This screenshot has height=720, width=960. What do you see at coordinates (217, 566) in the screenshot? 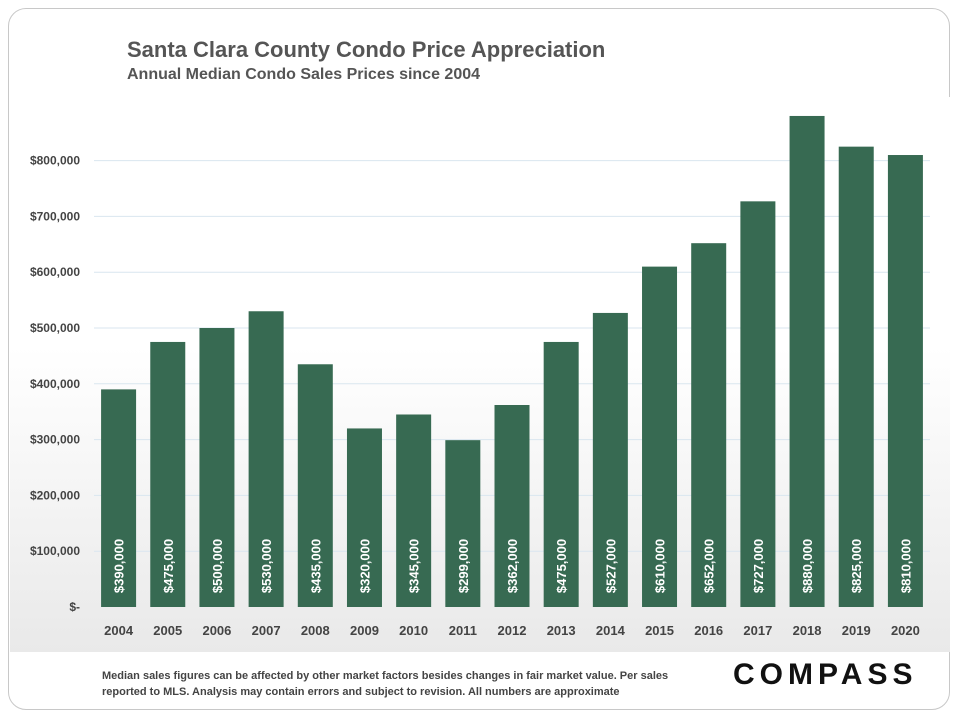
I see `data-label: $500,000` at bounding box center [217, 566].